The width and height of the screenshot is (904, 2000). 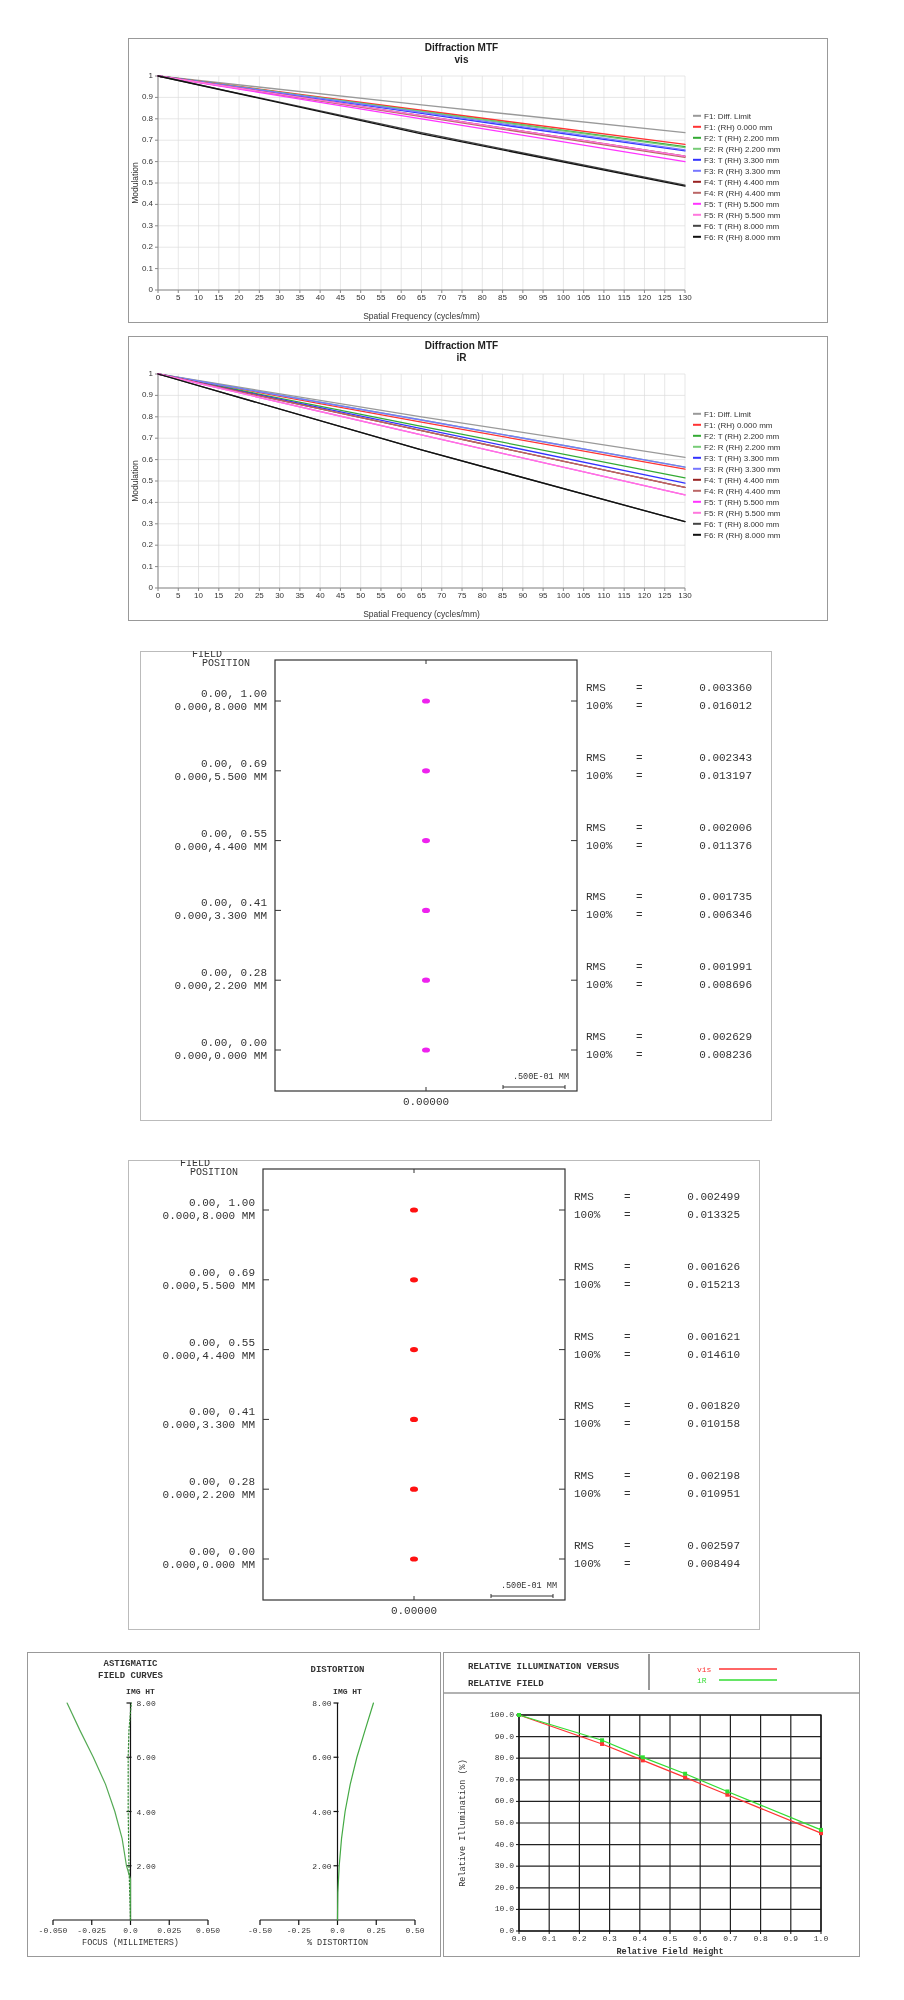 What do you see at coordinates (665, 595) in the screenshot?
I see `x-tick-label: 125` at bounding box center [665, 595].